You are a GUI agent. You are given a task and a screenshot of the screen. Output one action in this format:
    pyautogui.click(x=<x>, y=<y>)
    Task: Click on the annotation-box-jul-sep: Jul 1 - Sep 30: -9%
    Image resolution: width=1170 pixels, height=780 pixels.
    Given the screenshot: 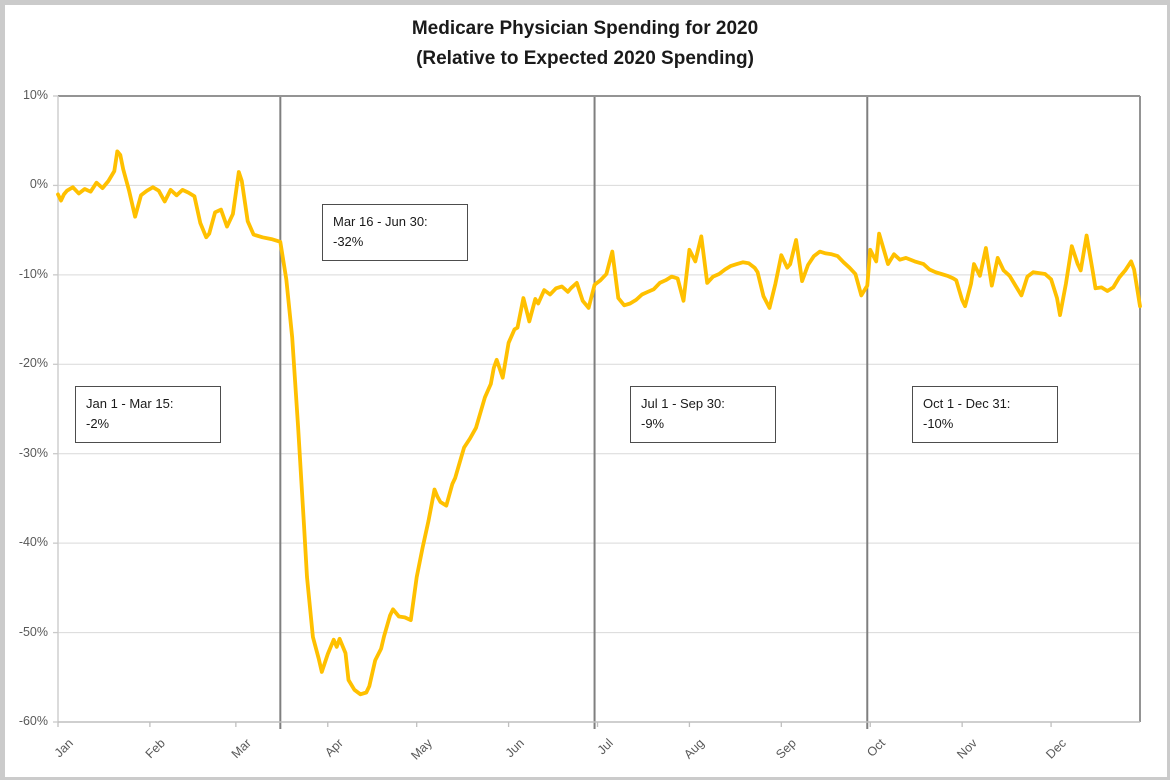 What is the action you would take?
    pyautogui.click(x=703, y=414)
    